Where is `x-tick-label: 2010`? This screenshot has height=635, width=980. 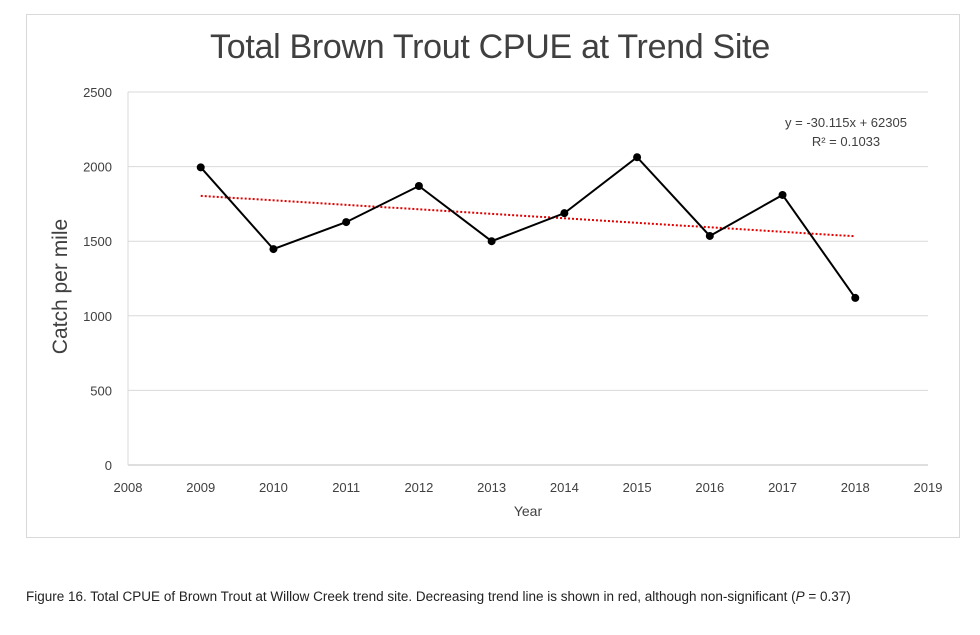
x-tick-label: 2010 is located at coordinates (273, 487).